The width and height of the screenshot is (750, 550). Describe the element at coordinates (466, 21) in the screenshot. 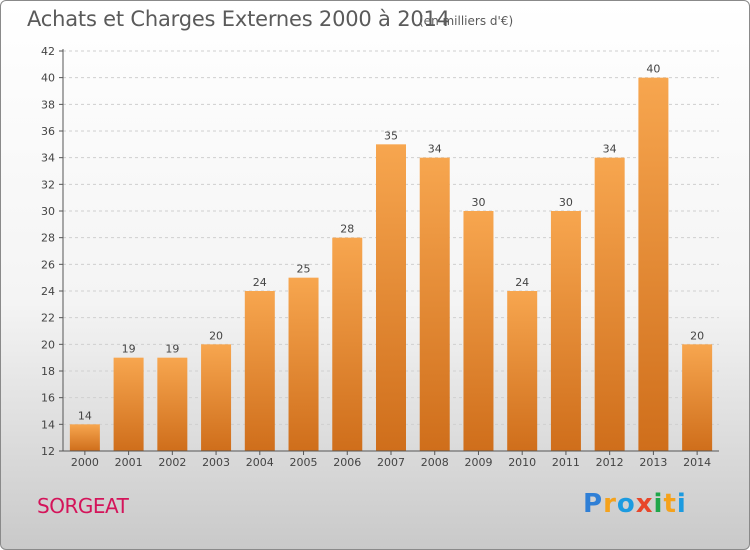

I see `chart-unit: (en milliers d'€)` at that location.